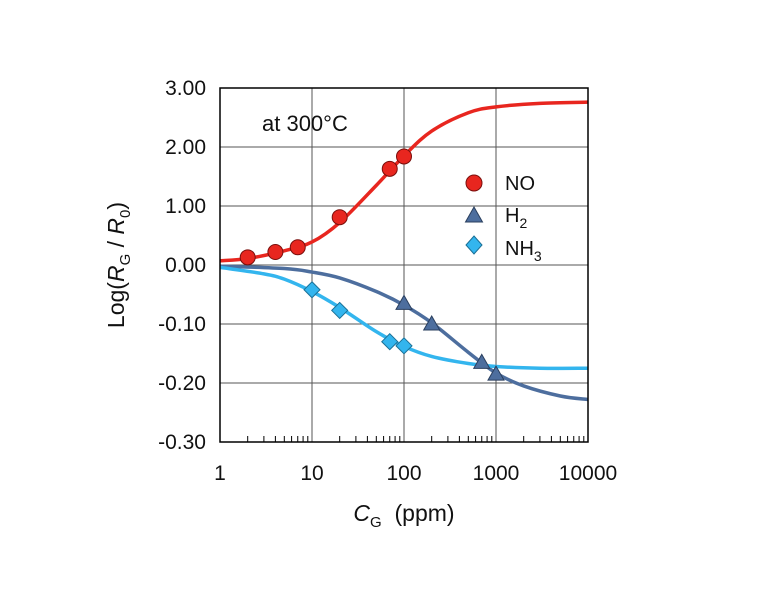 The height and width of the screenshot is (589, 768). Describe the element at coordinates (404, 333) in the screenshot. I see `fit-curve-h2` at that location.